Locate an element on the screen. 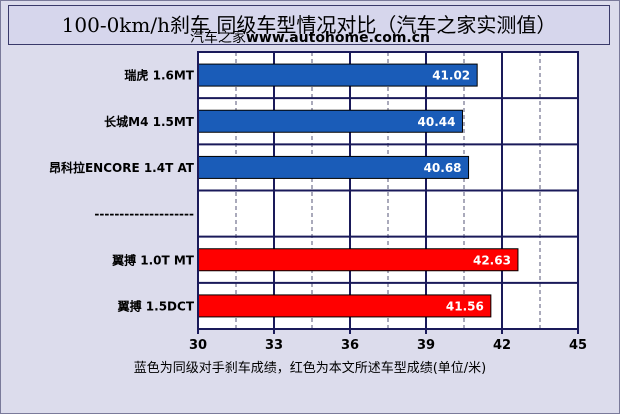 This screenshot has height=414, width=620. category-label: 瑞虎 1.6MT is located at coordinates (159, 75).